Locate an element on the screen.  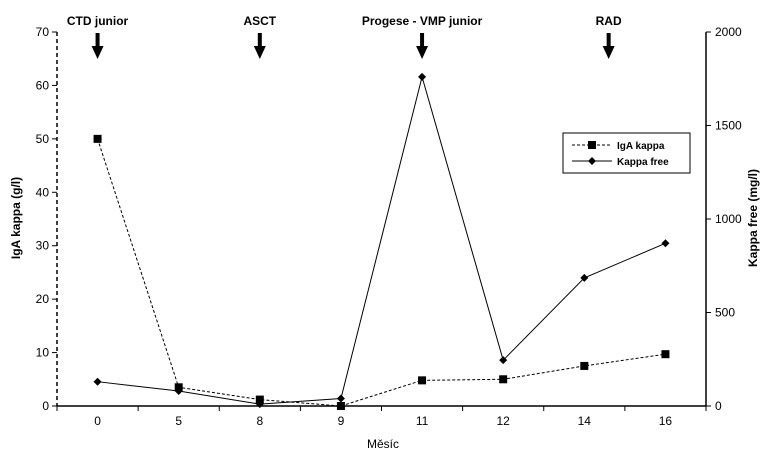
x-tick-label: 12 is located at coordinates (504, 421).